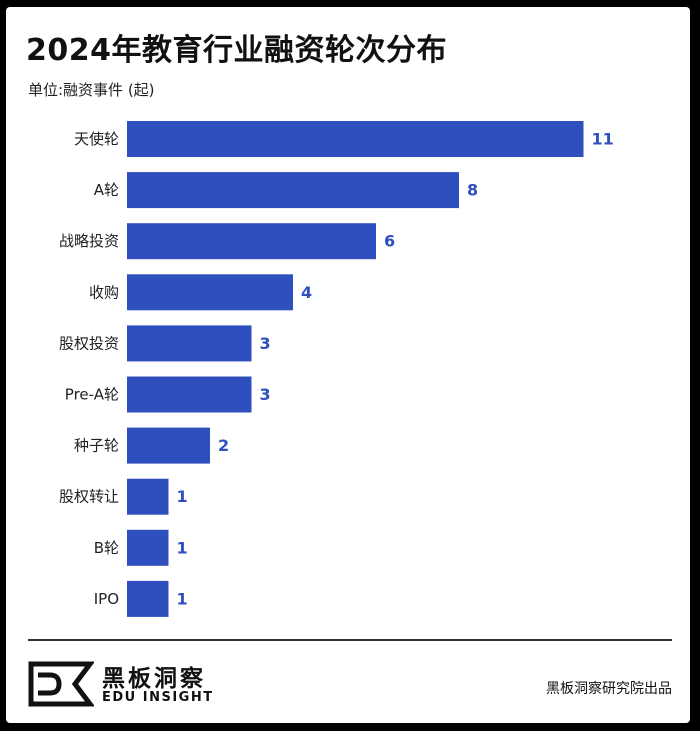 The width and height of the screenshot is (700, 731). Describe the element at coordinates (96, 446) in the screenshot. I see `category-label: 种子轮` at that location.